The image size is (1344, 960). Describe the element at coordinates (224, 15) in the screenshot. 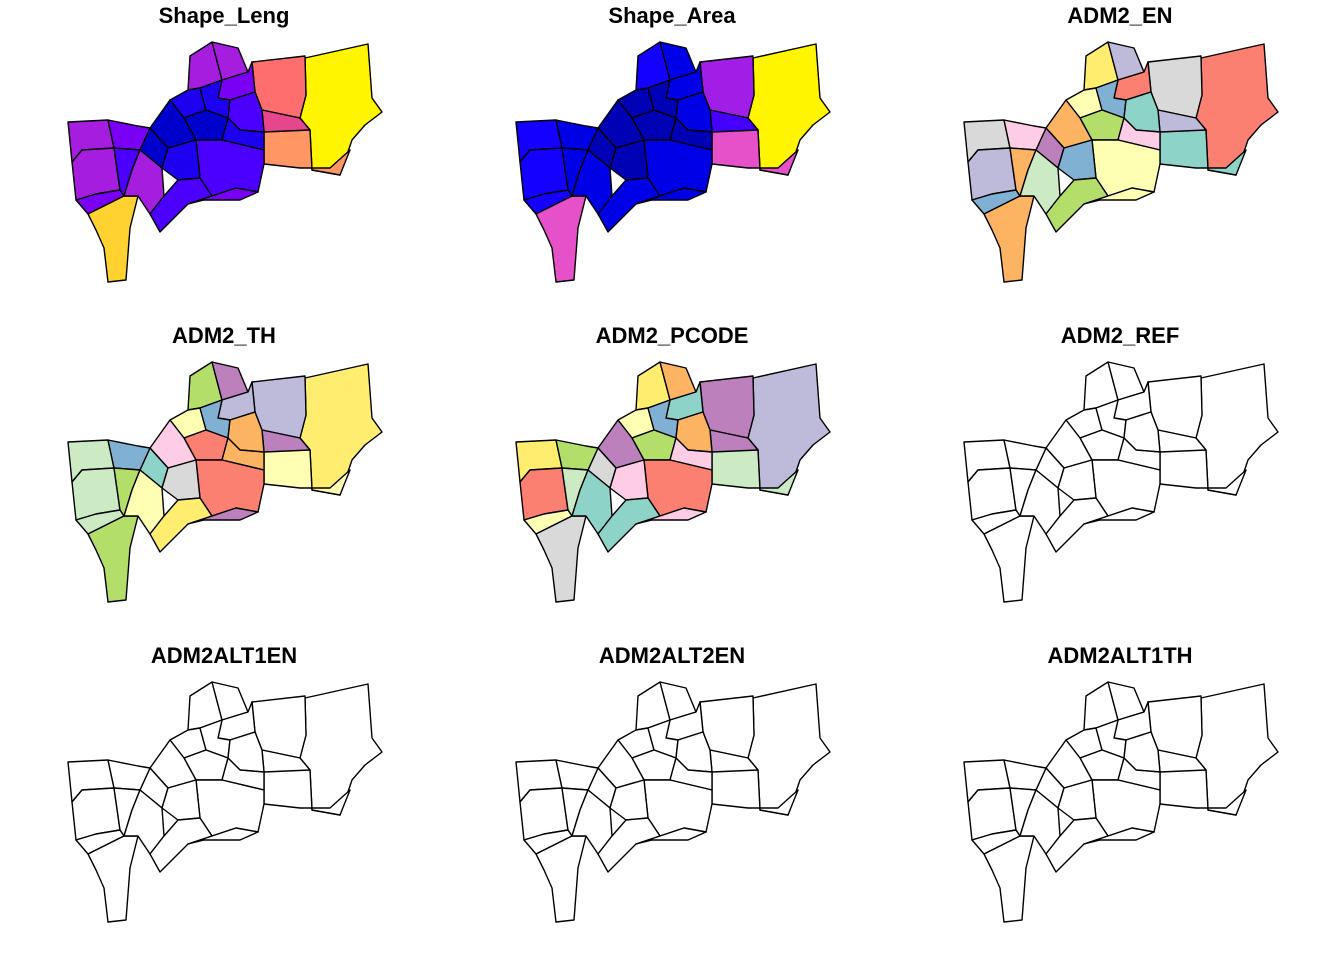

I see `panel-title: Shape_Leng` at that location.